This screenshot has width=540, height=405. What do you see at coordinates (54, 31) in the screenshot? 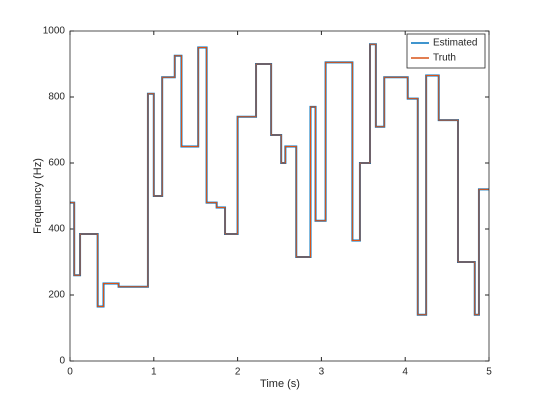
I see `y-tick-label: 1000` at bounding box center [54, 31].